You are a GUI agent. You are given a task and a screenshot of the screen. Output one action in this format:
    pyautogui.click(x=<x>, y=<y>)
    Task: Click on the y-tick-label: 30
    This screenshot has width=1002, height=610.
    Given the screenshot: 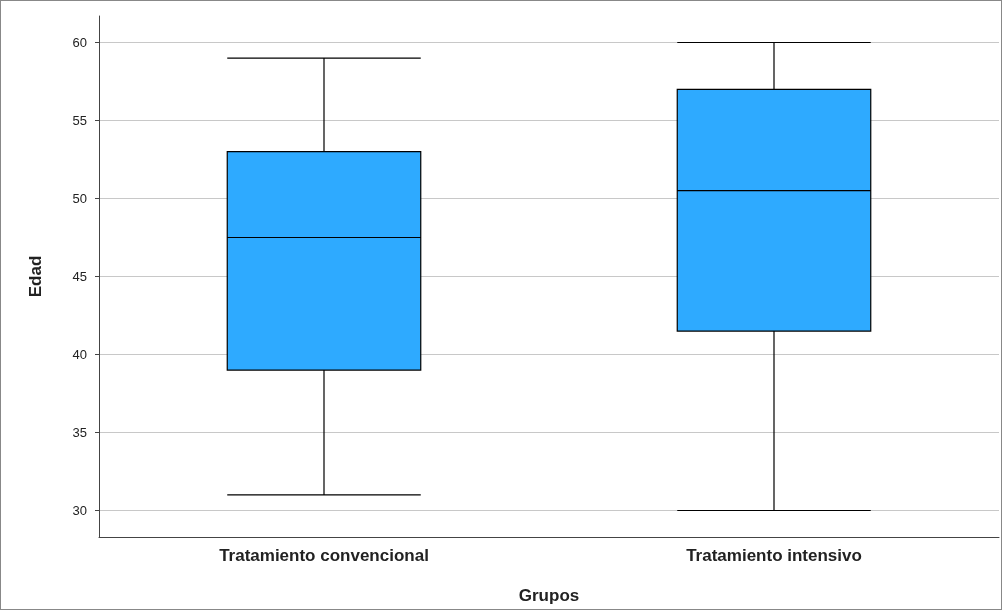 What is the action you would take?
    pyautogui.click(x=79, y=510)
    